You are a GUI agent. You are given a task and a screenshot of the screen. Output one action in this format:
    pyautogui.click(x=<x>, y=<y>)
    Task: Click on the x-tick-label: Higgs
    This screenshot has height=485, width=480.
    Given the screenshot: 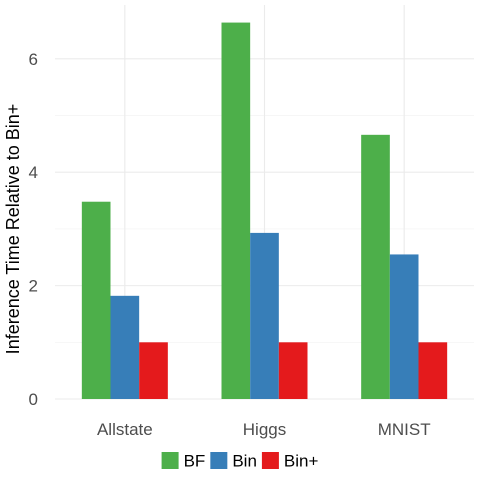 What is the action you would take?
    pyautogui.click(x=264, y=429)
    